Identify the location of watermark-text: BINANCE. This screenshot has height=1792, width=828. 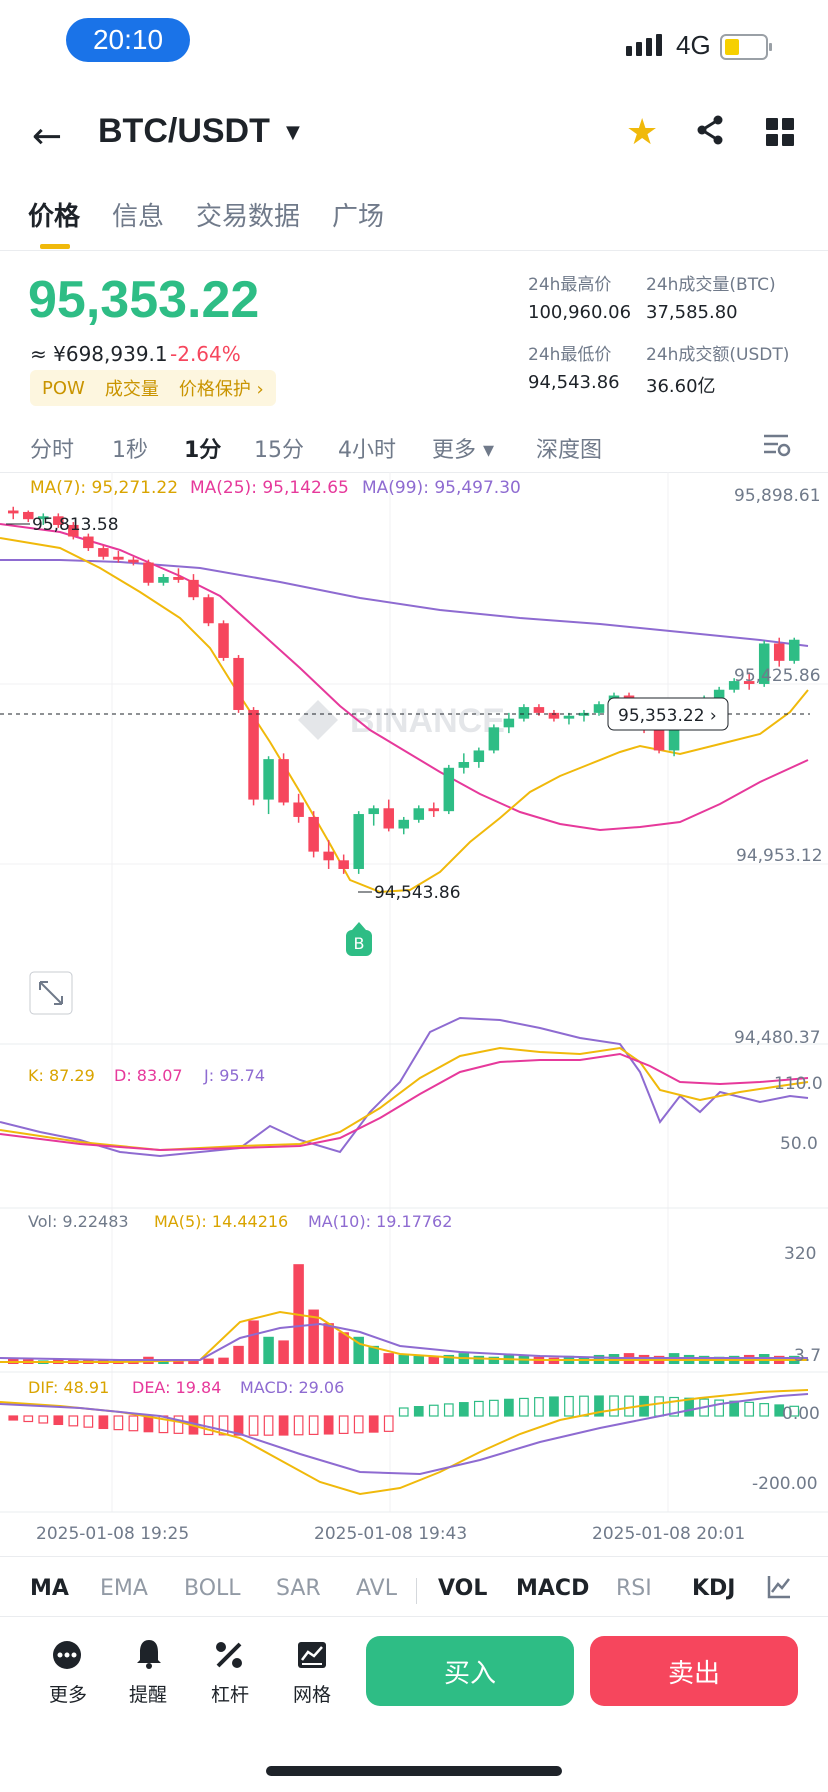
(427, 721).